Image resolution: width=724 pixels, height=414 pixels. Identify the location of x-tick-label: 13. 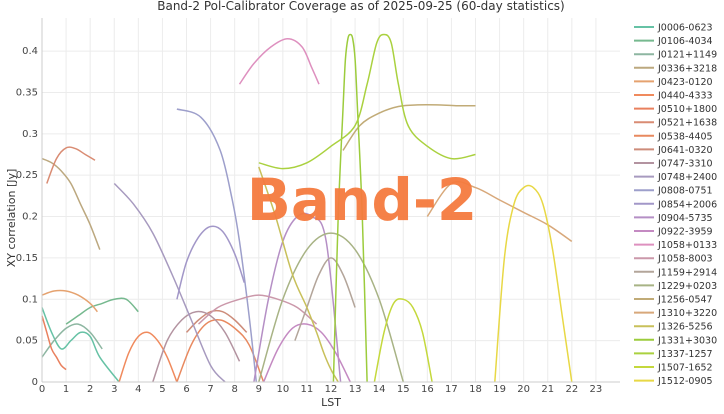
(355, 389).